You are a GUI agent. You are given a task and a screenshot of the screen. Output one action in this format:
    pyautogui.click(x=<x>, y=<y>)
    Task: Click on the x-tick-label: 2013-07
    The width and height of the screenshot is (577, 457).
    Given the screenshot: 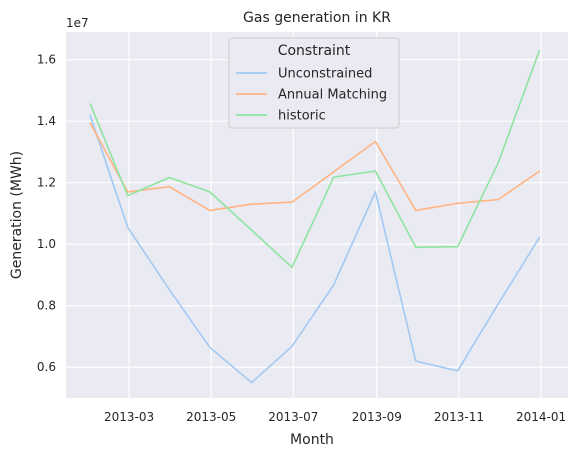 What is the action you would take?
    pyautogui.click(x=293, y=417)
    